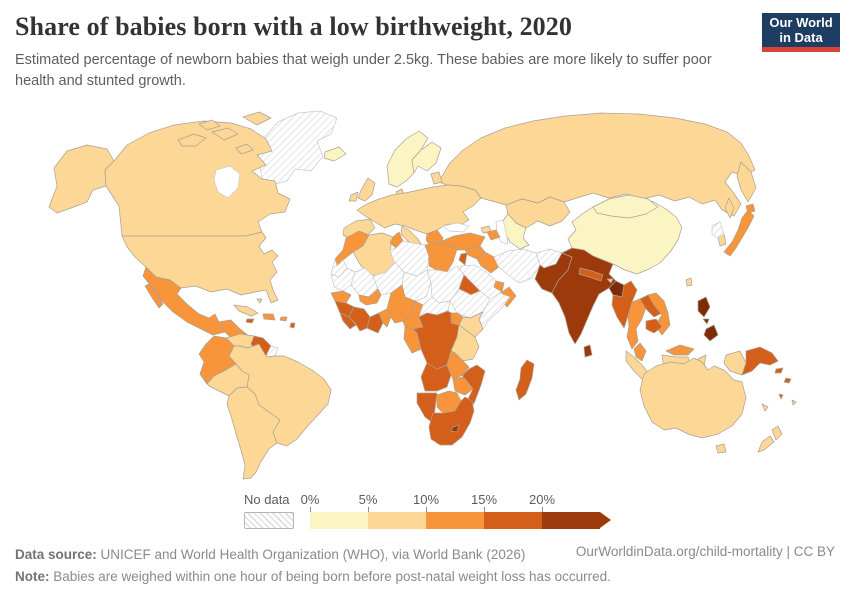 The width and height of the screenshot is (850, 600). Describe the element at coordinates (704, 307) in the screenshot. I see `region-philippines-luzon` at that location.